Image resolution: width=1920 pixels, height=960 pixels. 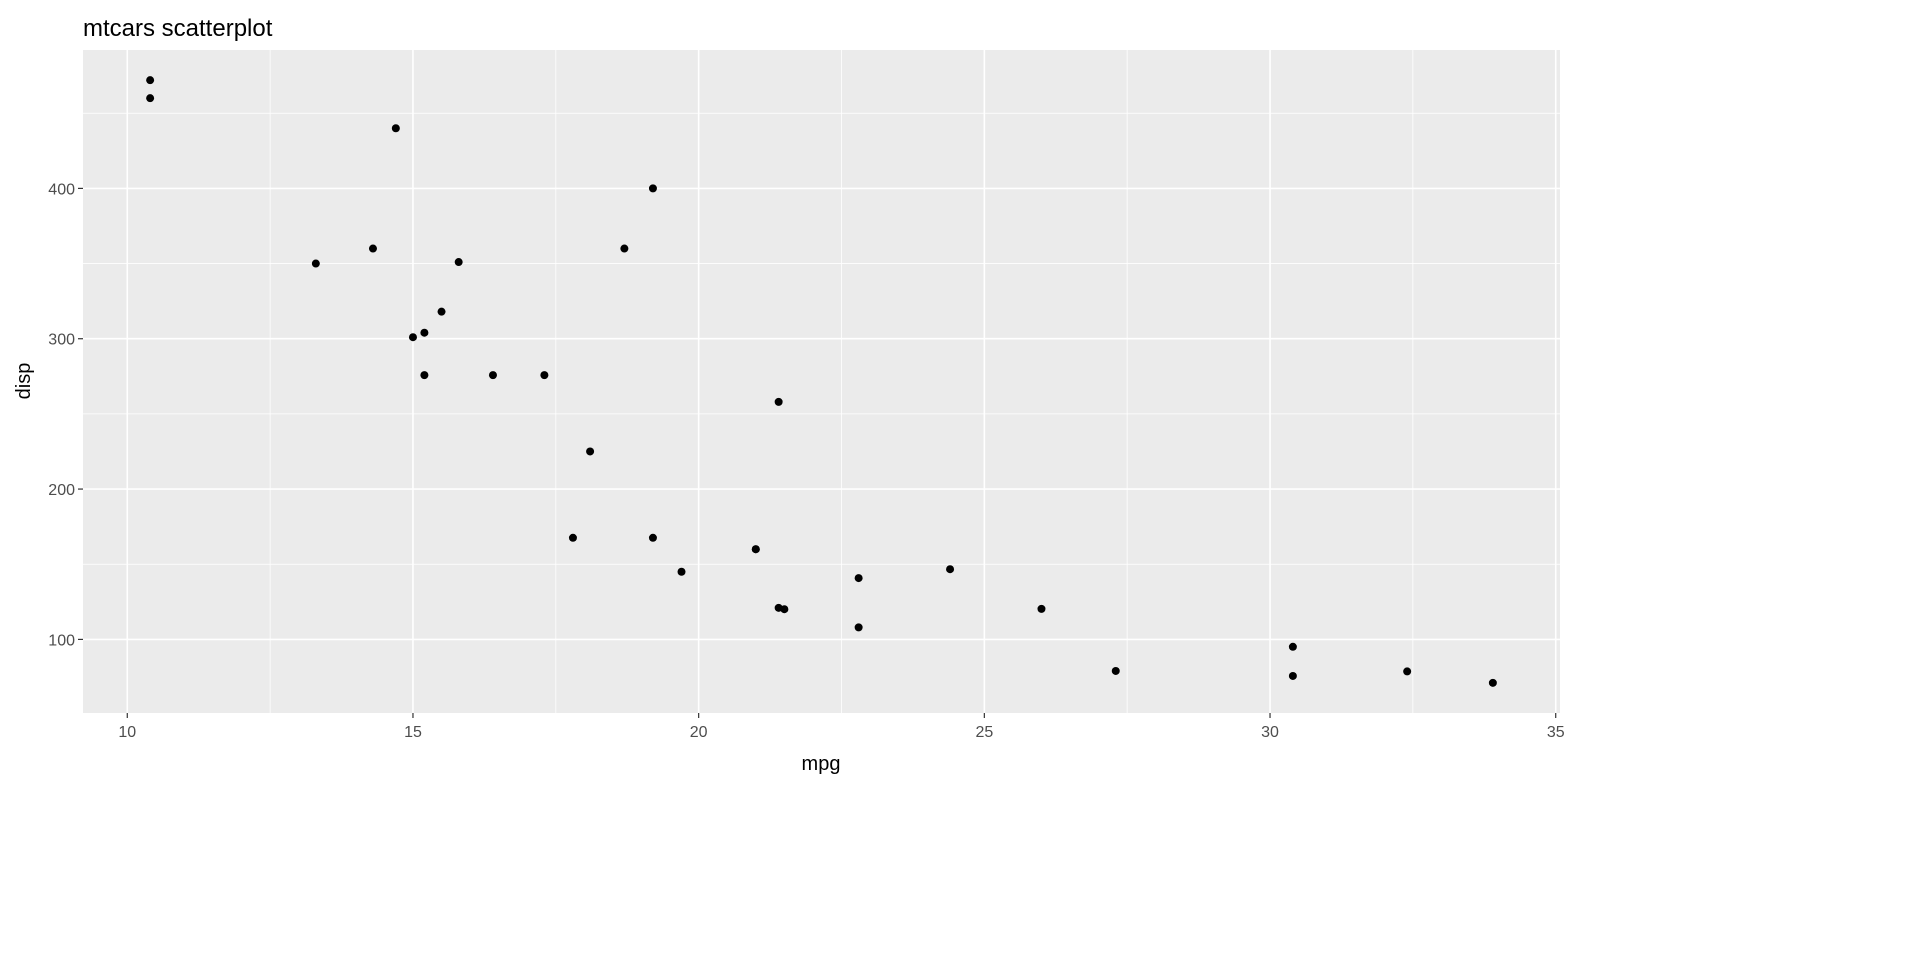 What do you see at coordinates (178, 28) in the screenshot?
I see `chart-title: mtcars scatterplot` at bounding box center [178, 28].